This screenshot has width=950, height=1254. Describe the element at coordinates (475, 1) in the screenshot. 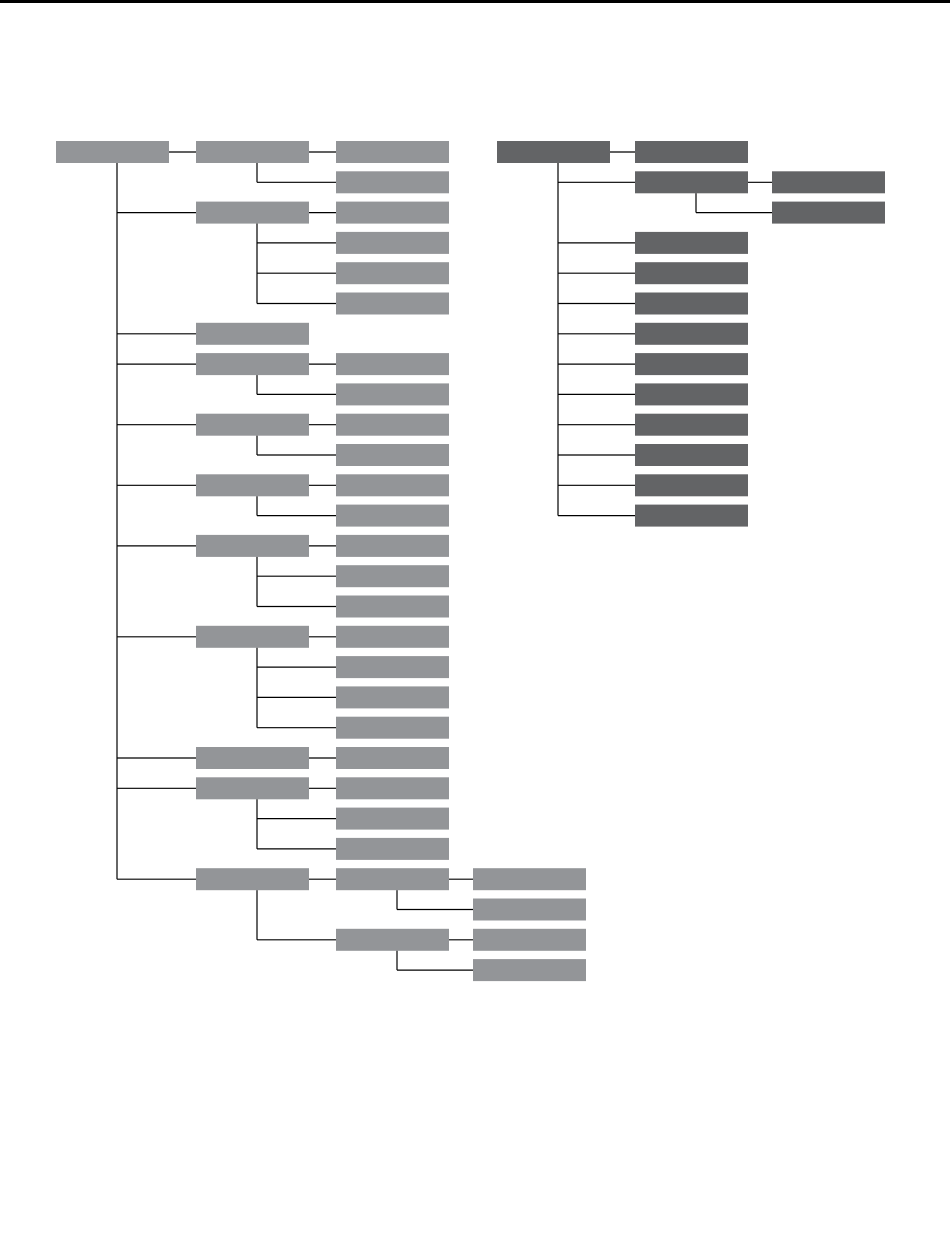

I see `page-top-rule` at that location.